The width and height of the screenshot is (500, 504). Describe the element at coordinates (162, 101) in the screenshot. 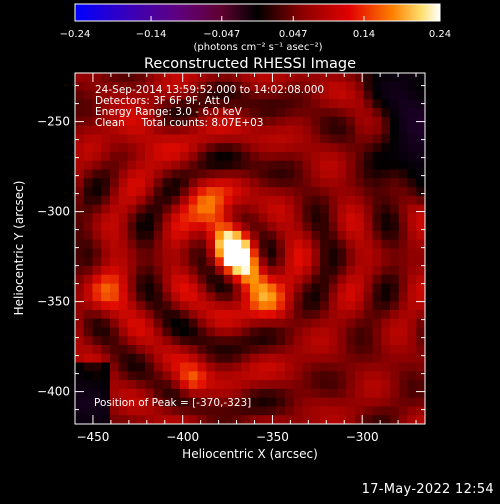

I see `info-detectors: Detectors: 3F 6F 9F, Att 0` at that location.